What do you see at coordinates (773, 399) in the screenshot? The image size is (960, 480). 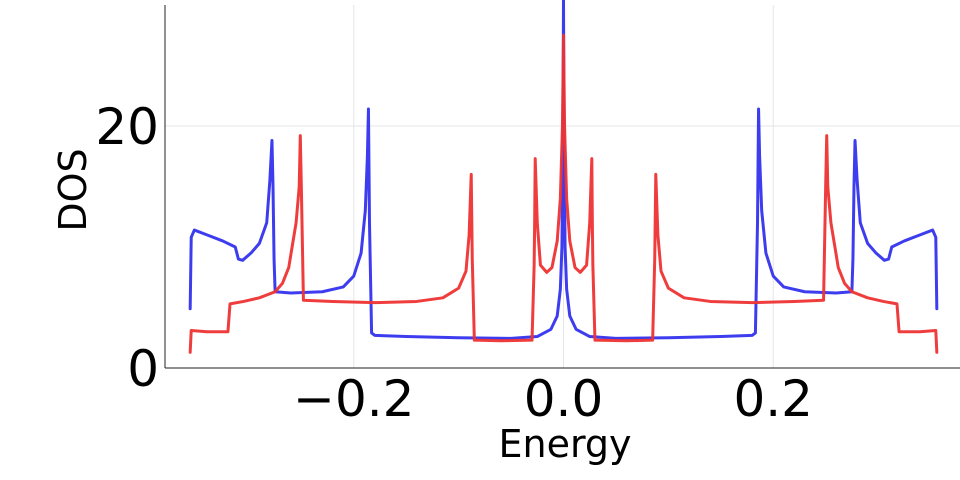 I see `x-tick-label: 0.2` at bounding box center [773, 399].